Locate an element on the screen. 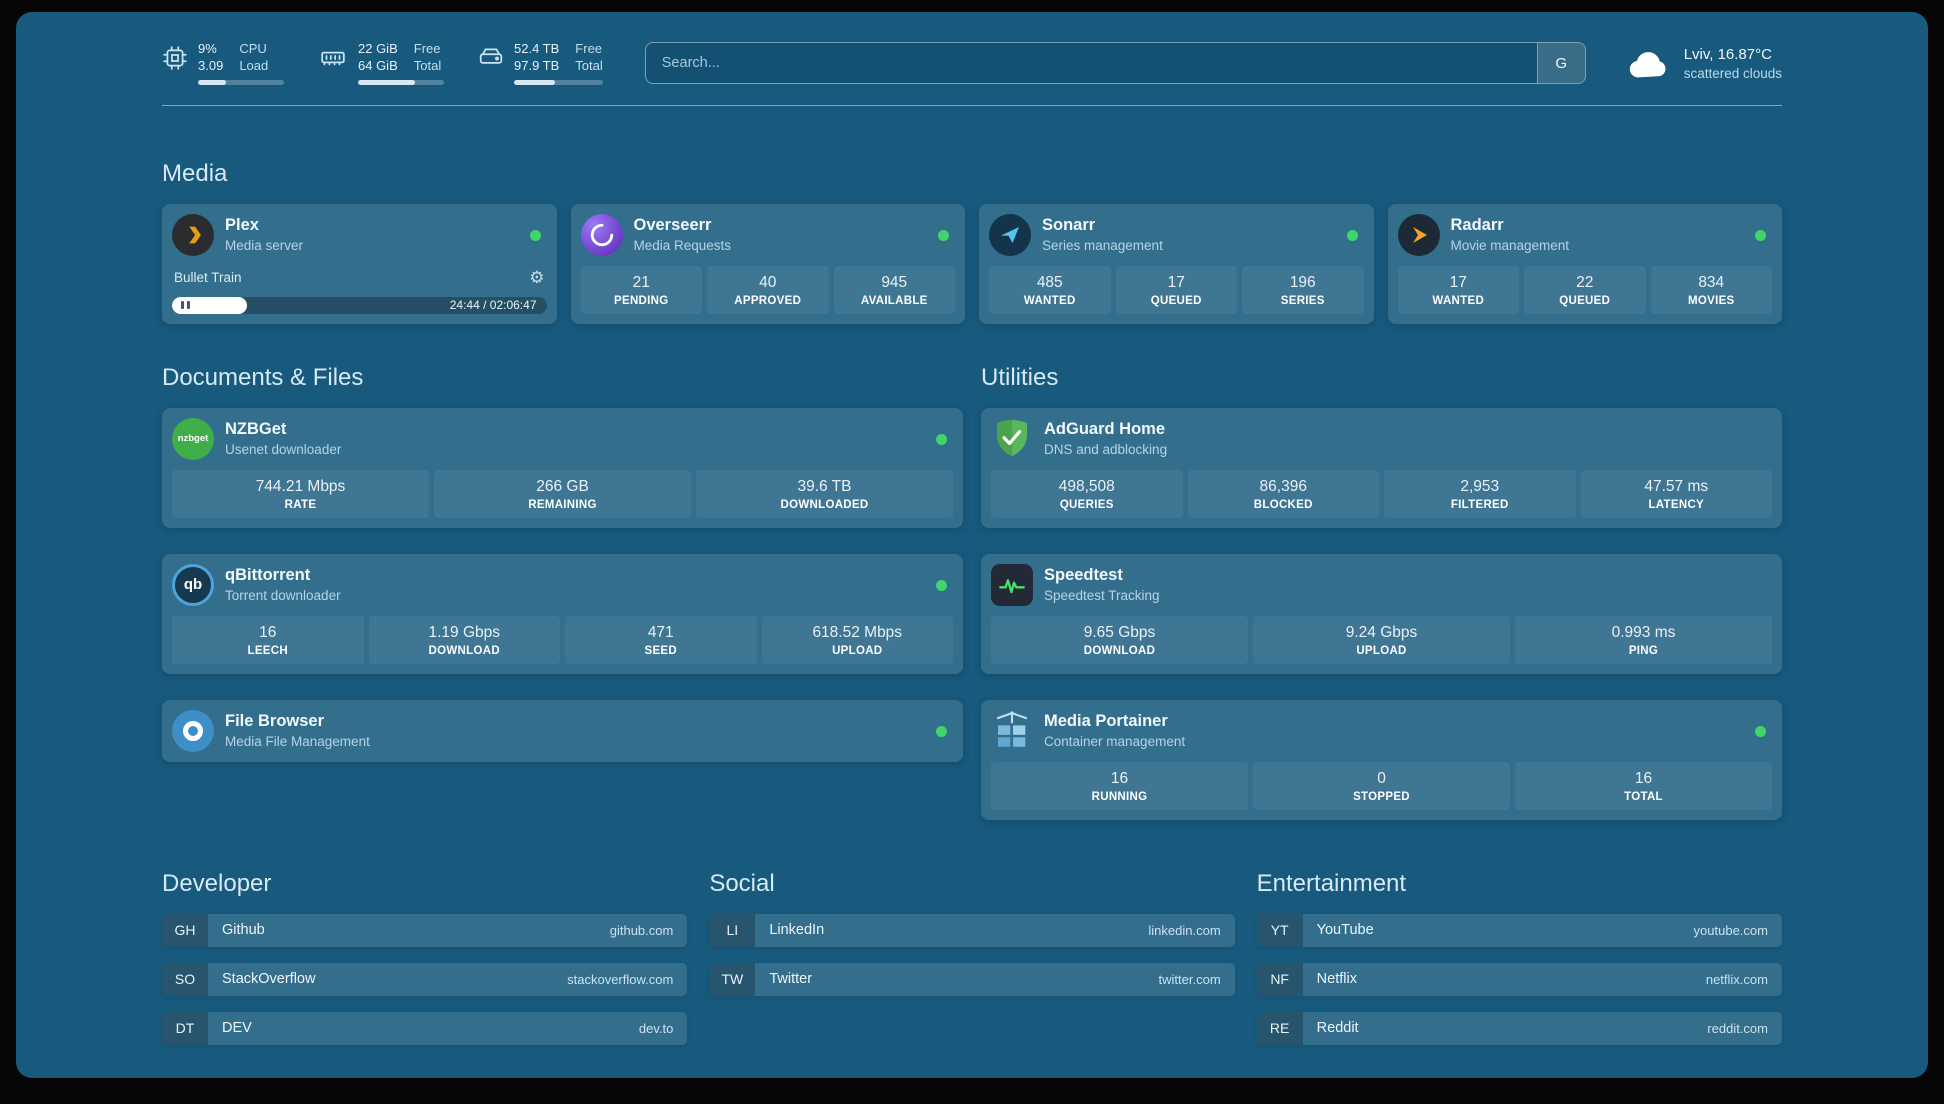 This screenshot has height=1104, width=1944. disk-progress-bar is located at coordinates (558, 82).